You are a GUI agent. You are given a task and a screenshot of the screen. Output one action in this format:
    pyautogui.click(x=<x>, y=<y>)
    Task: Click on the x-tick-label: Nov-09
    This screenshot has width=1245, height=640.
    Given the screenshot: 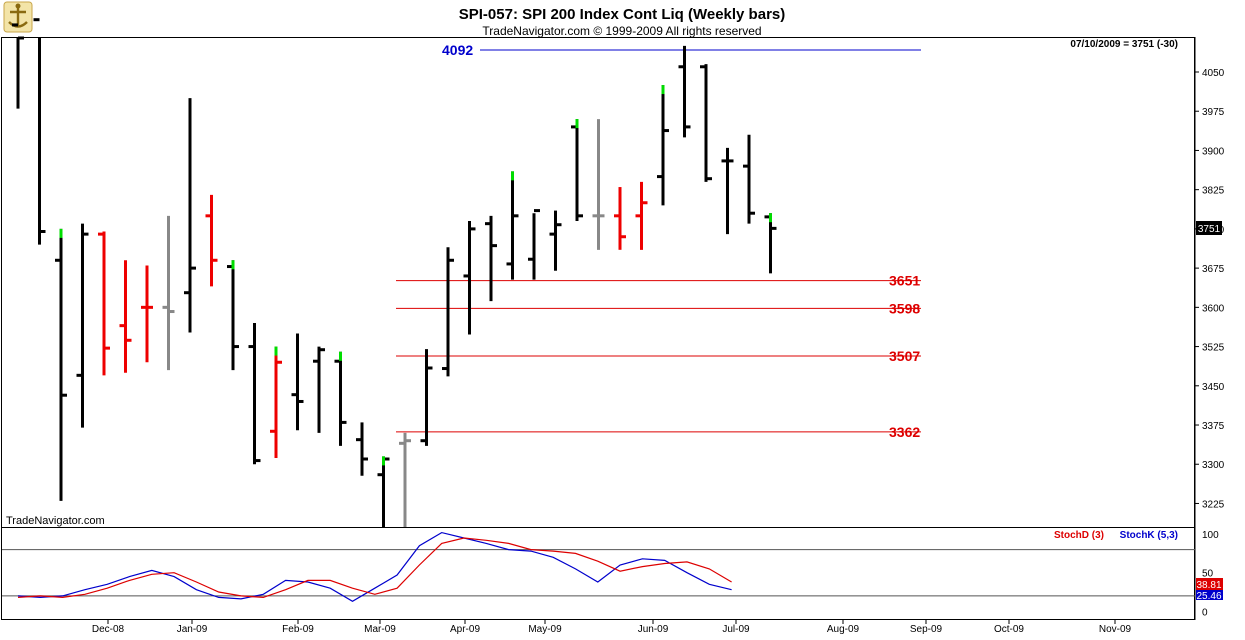 What is the action you would take?
    pyautogui.click(x=1115, y=629)
    